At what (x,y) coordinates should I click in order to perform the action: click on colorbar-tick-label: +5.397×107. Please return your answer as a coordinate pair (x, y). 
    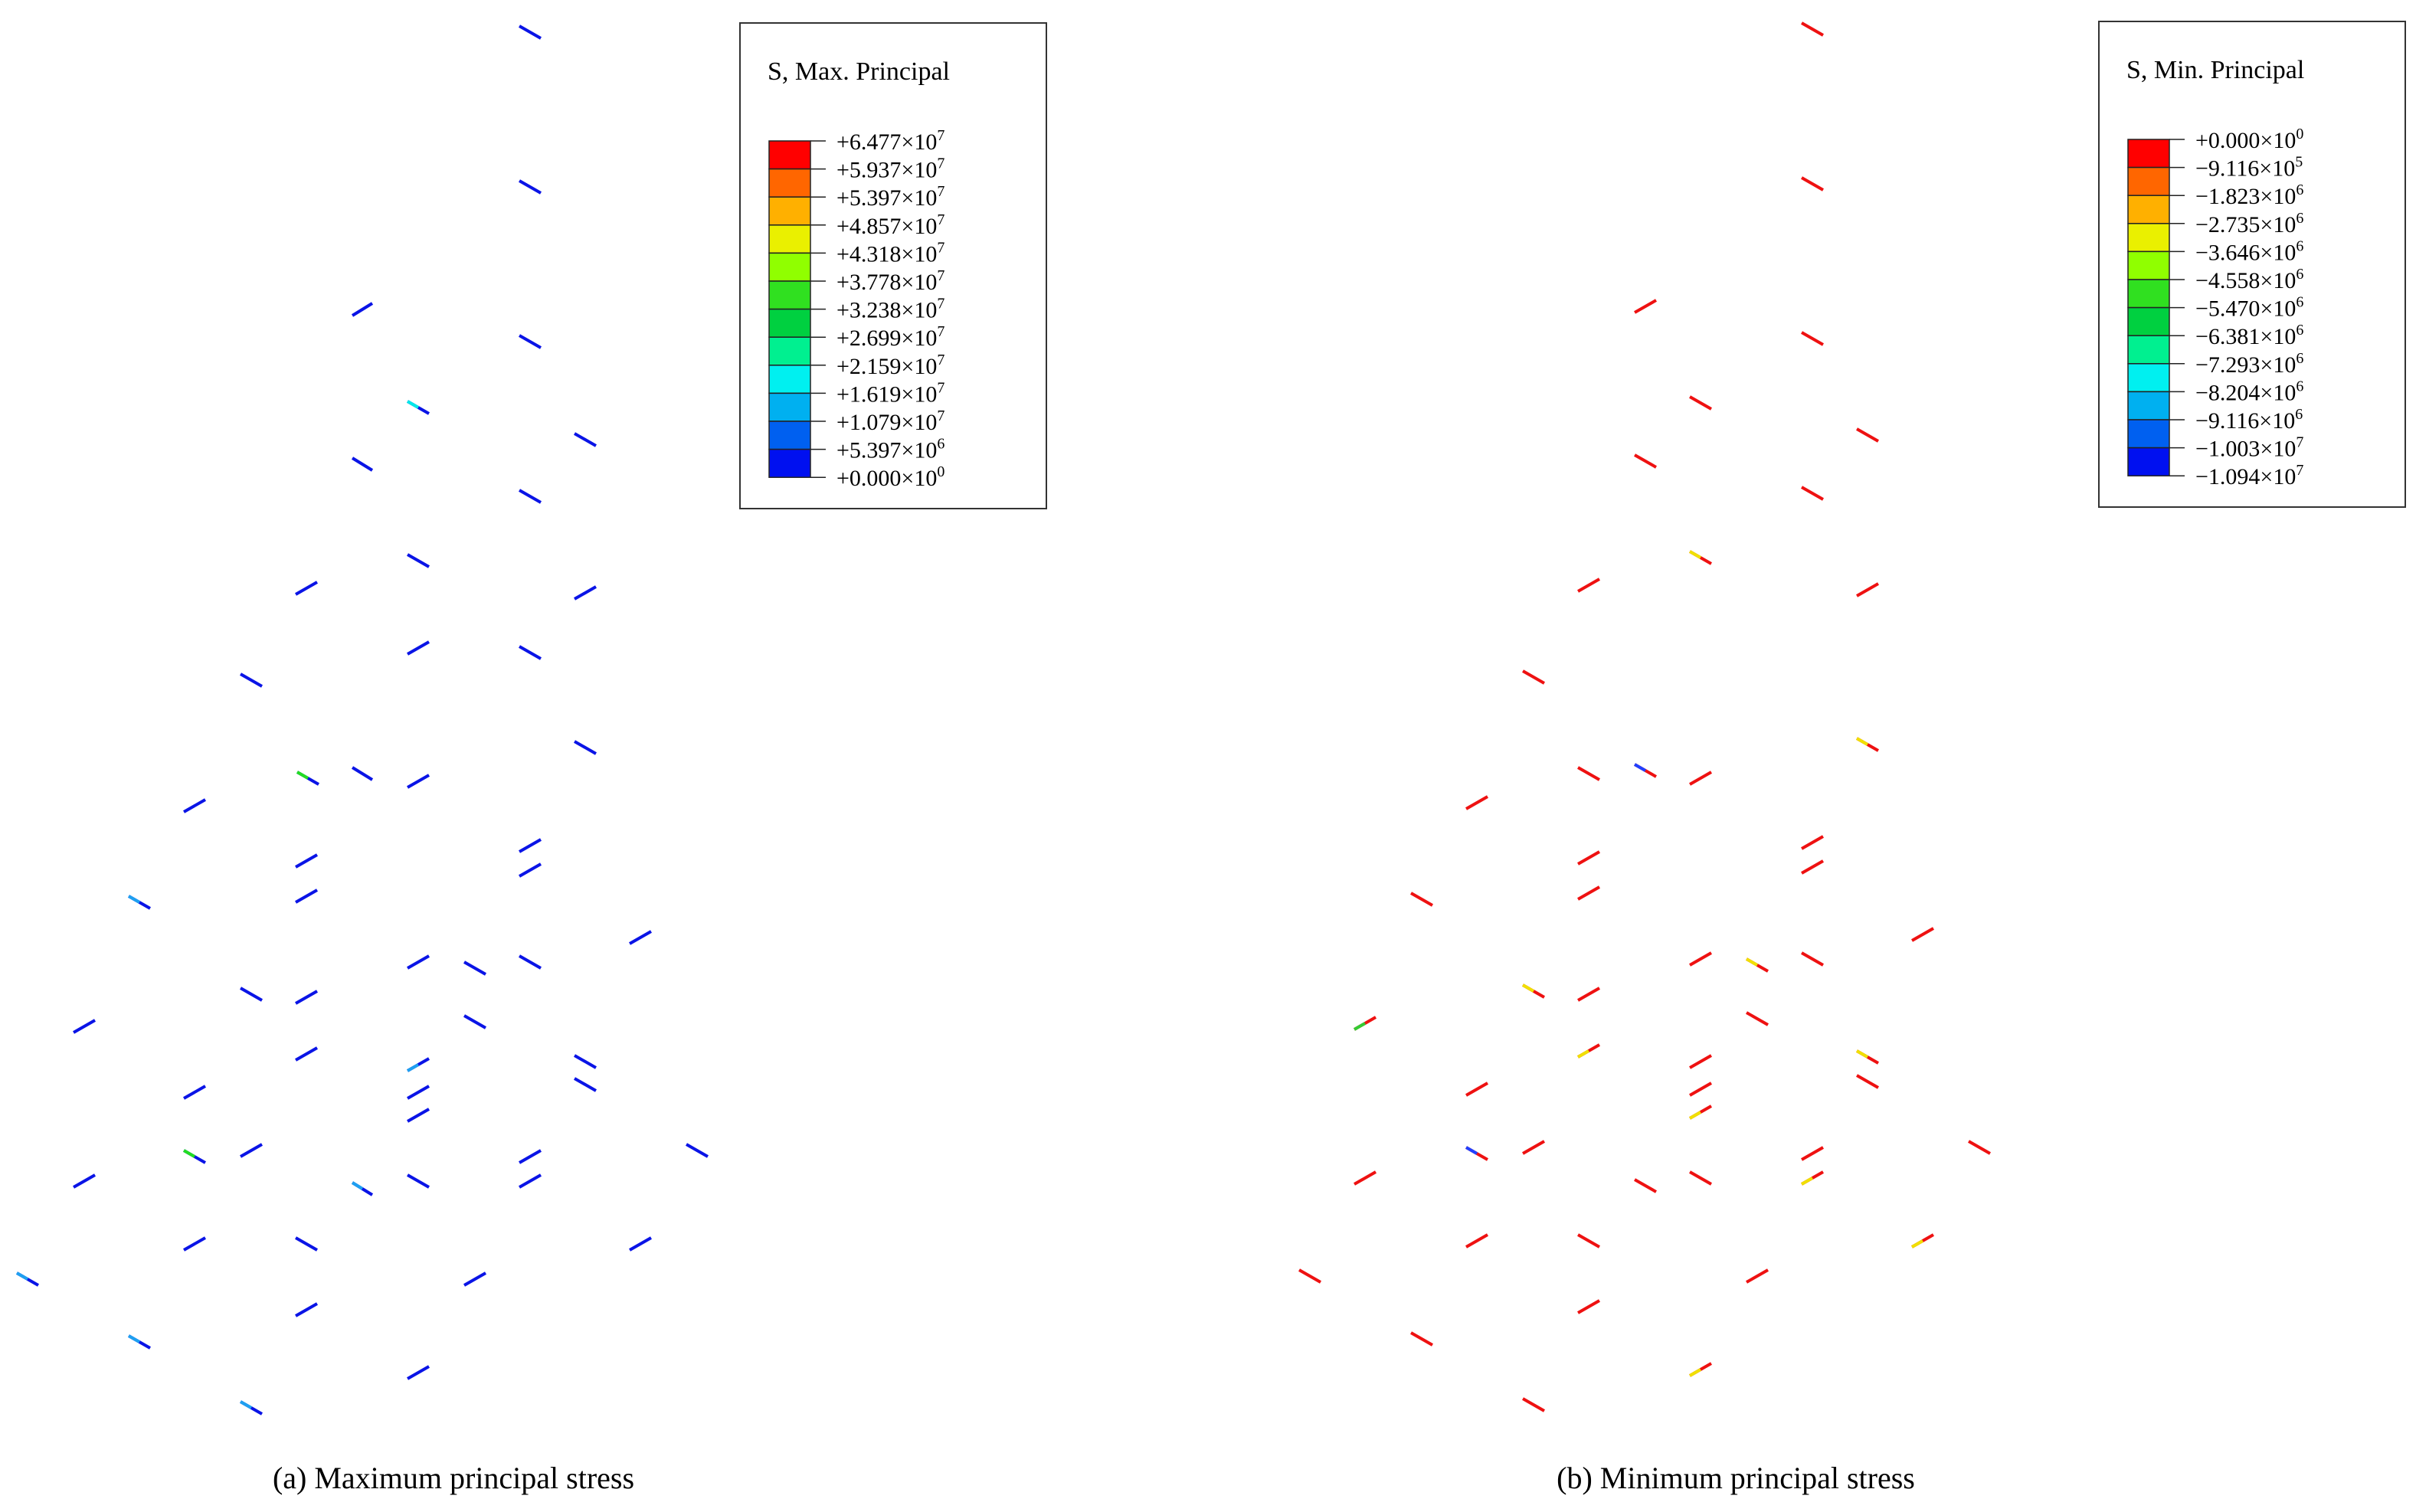
    Looking at the image, I should click on (890, 197).